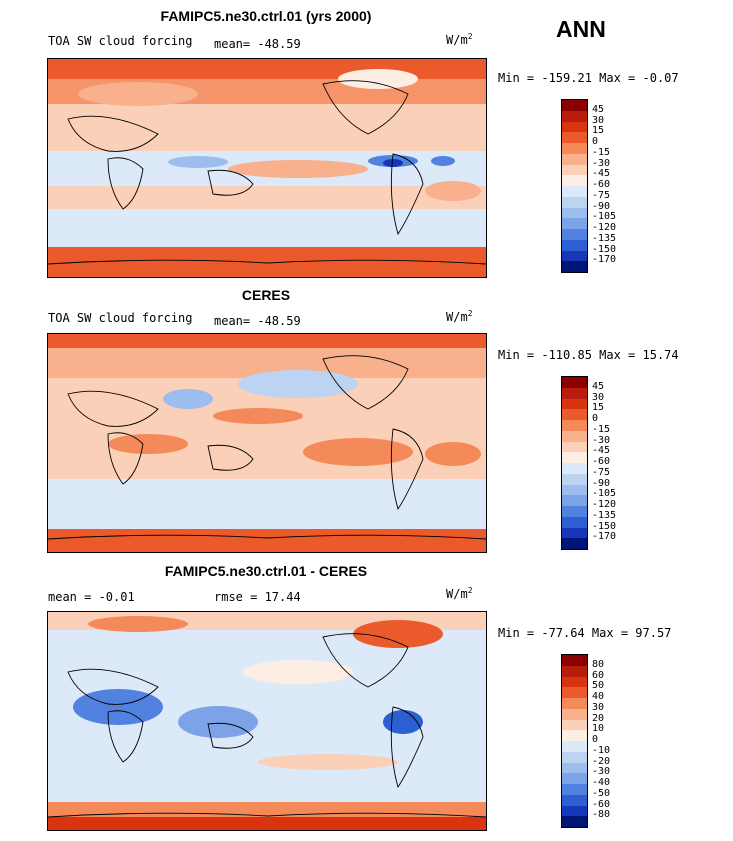 This screenshot has width=733, height=841. Describe the element at coordinates (91, 597) in the screenshot. I see `panel-3-mean: mean = -0.01` at that location.